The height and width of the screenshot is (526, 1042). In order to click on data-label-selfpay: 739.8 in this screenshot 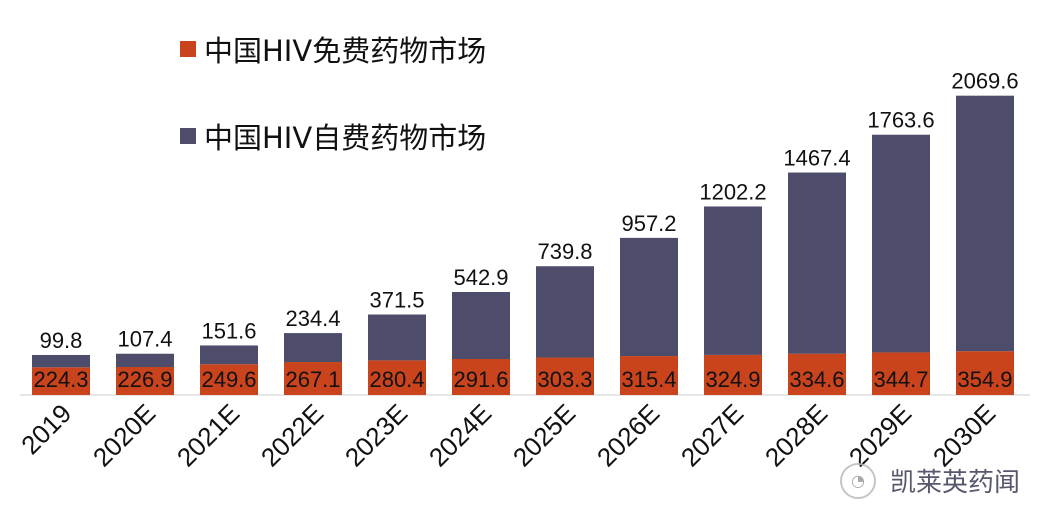, I will do `click(564, 251)`.